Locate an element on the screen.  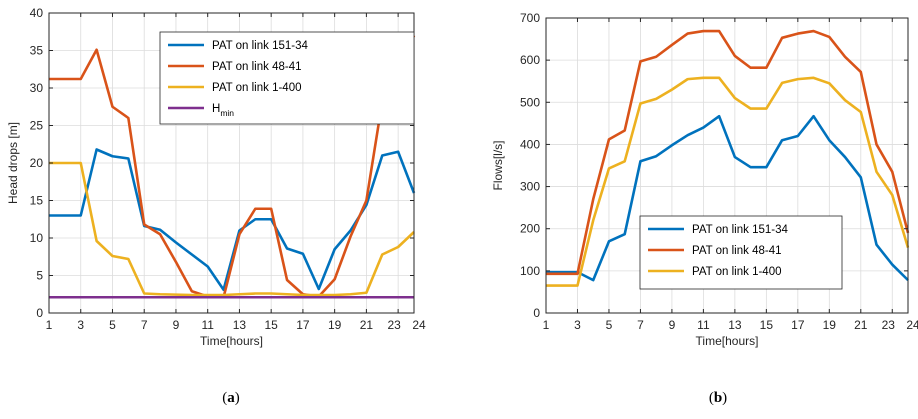
y-tick-label: 15 is located at coordinates (37, 201).